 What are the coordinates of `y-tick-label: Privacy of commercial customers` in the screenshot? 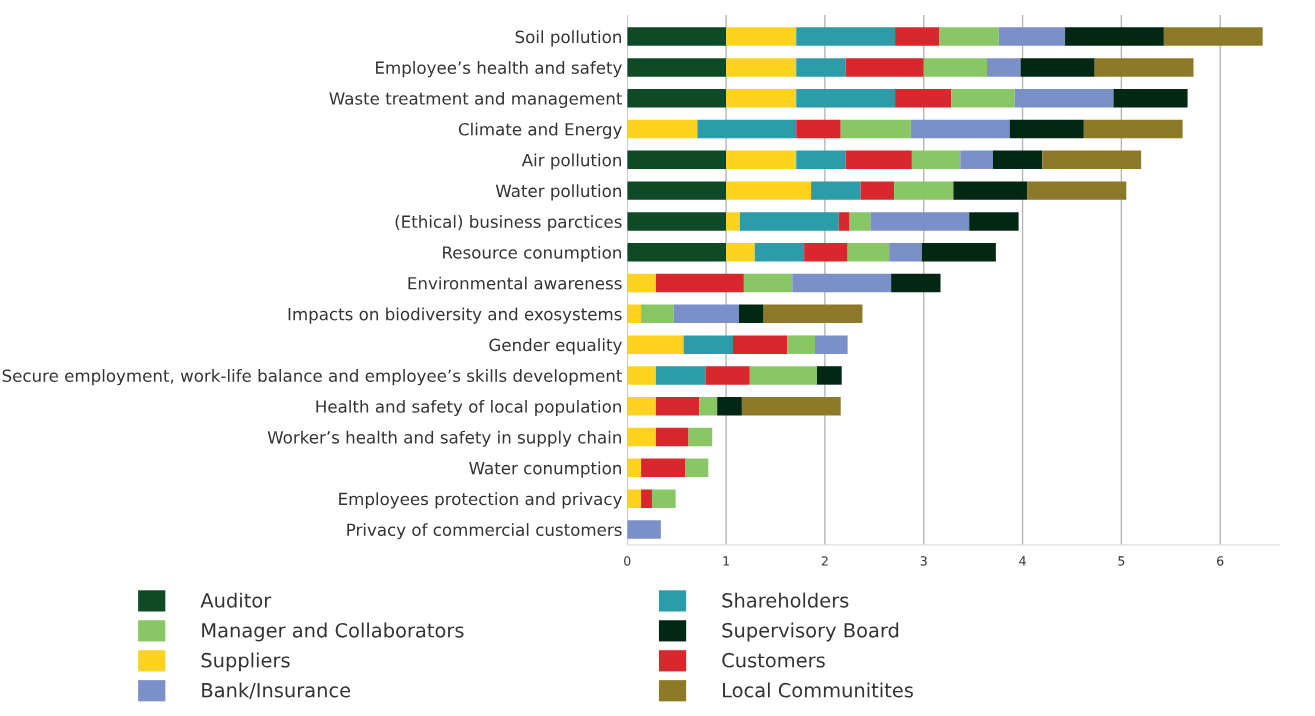 It's located at (484, 531).